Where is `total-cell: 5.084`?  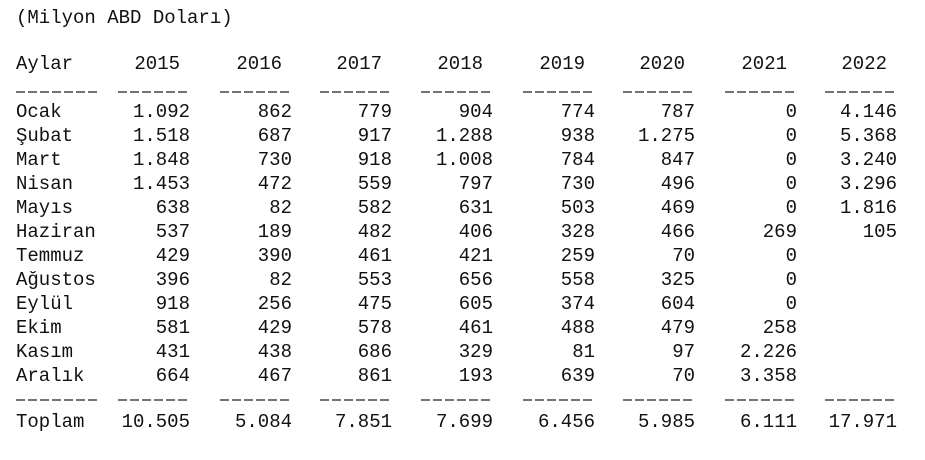 total-cell: 5.084 is located at coordinates (263, 422).